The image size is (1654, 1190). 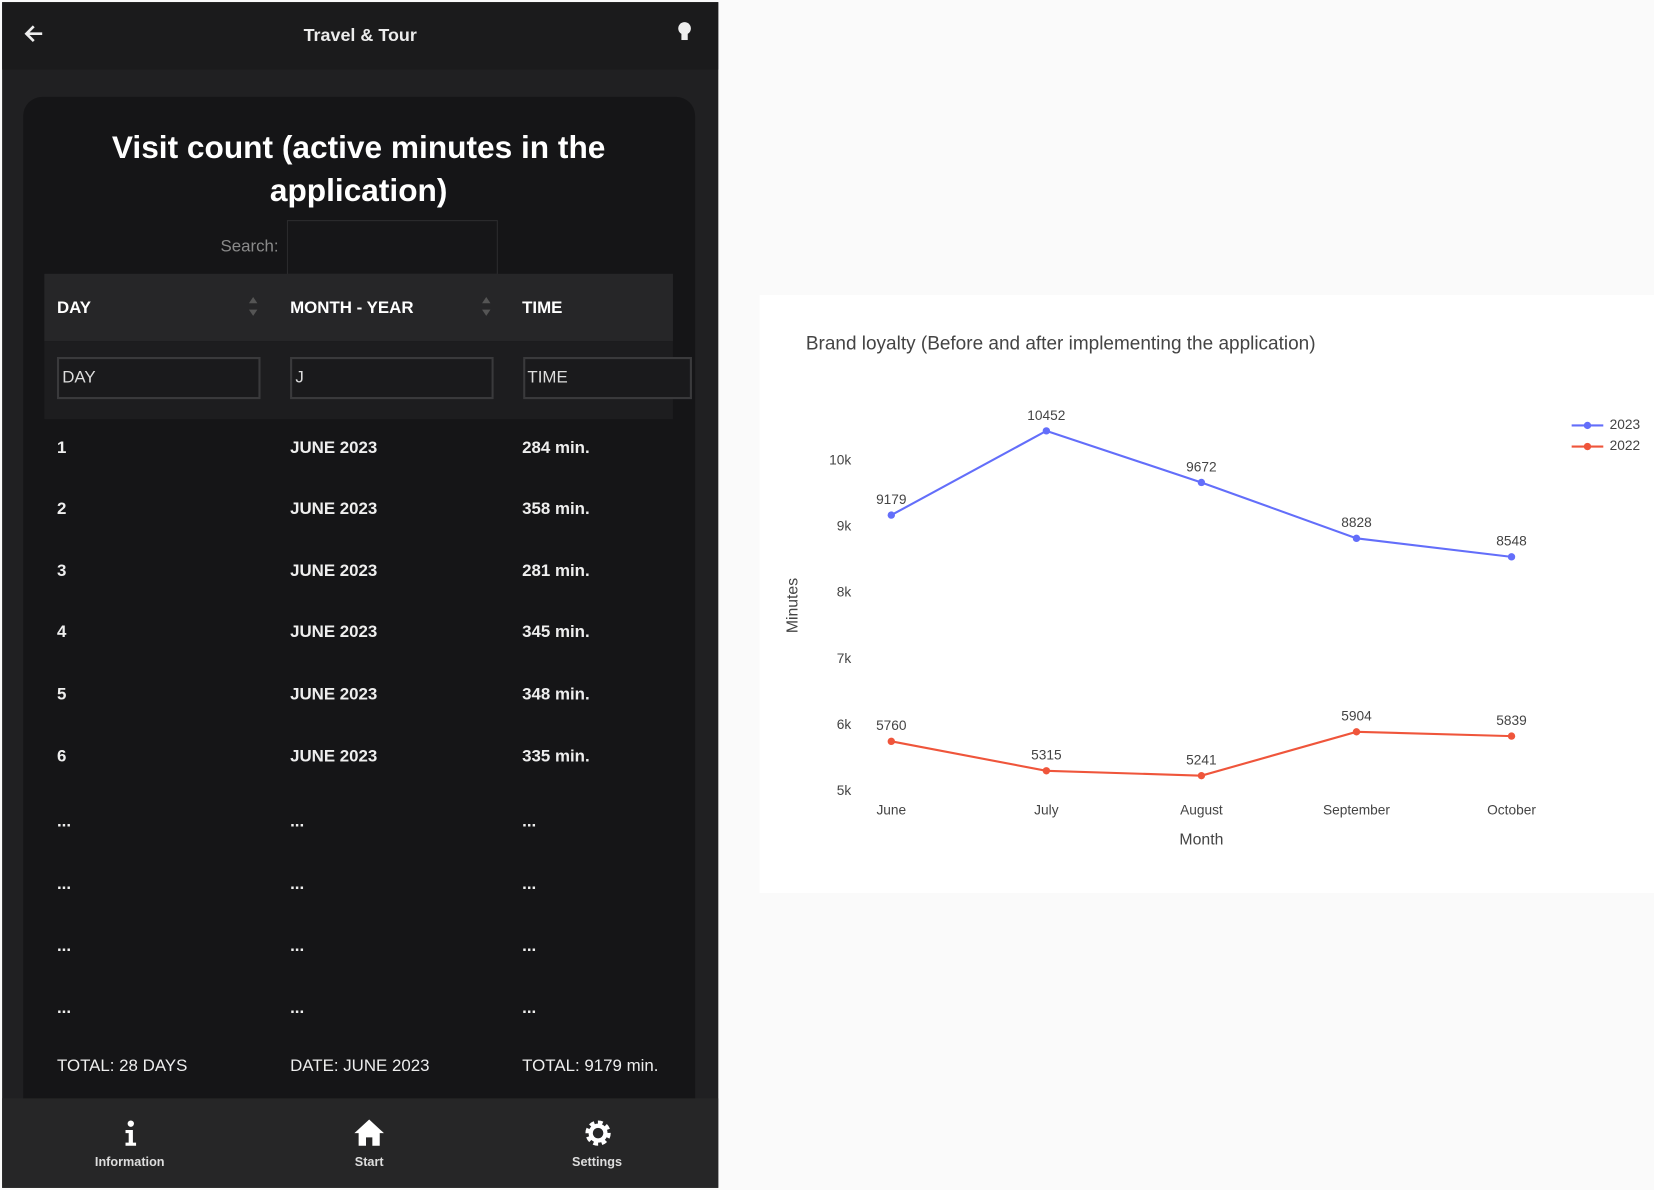 What do you see at coordinates (844, 592) in the screenshot?
I see `y-tick-label: 8k` at bounding box center [844, 592].